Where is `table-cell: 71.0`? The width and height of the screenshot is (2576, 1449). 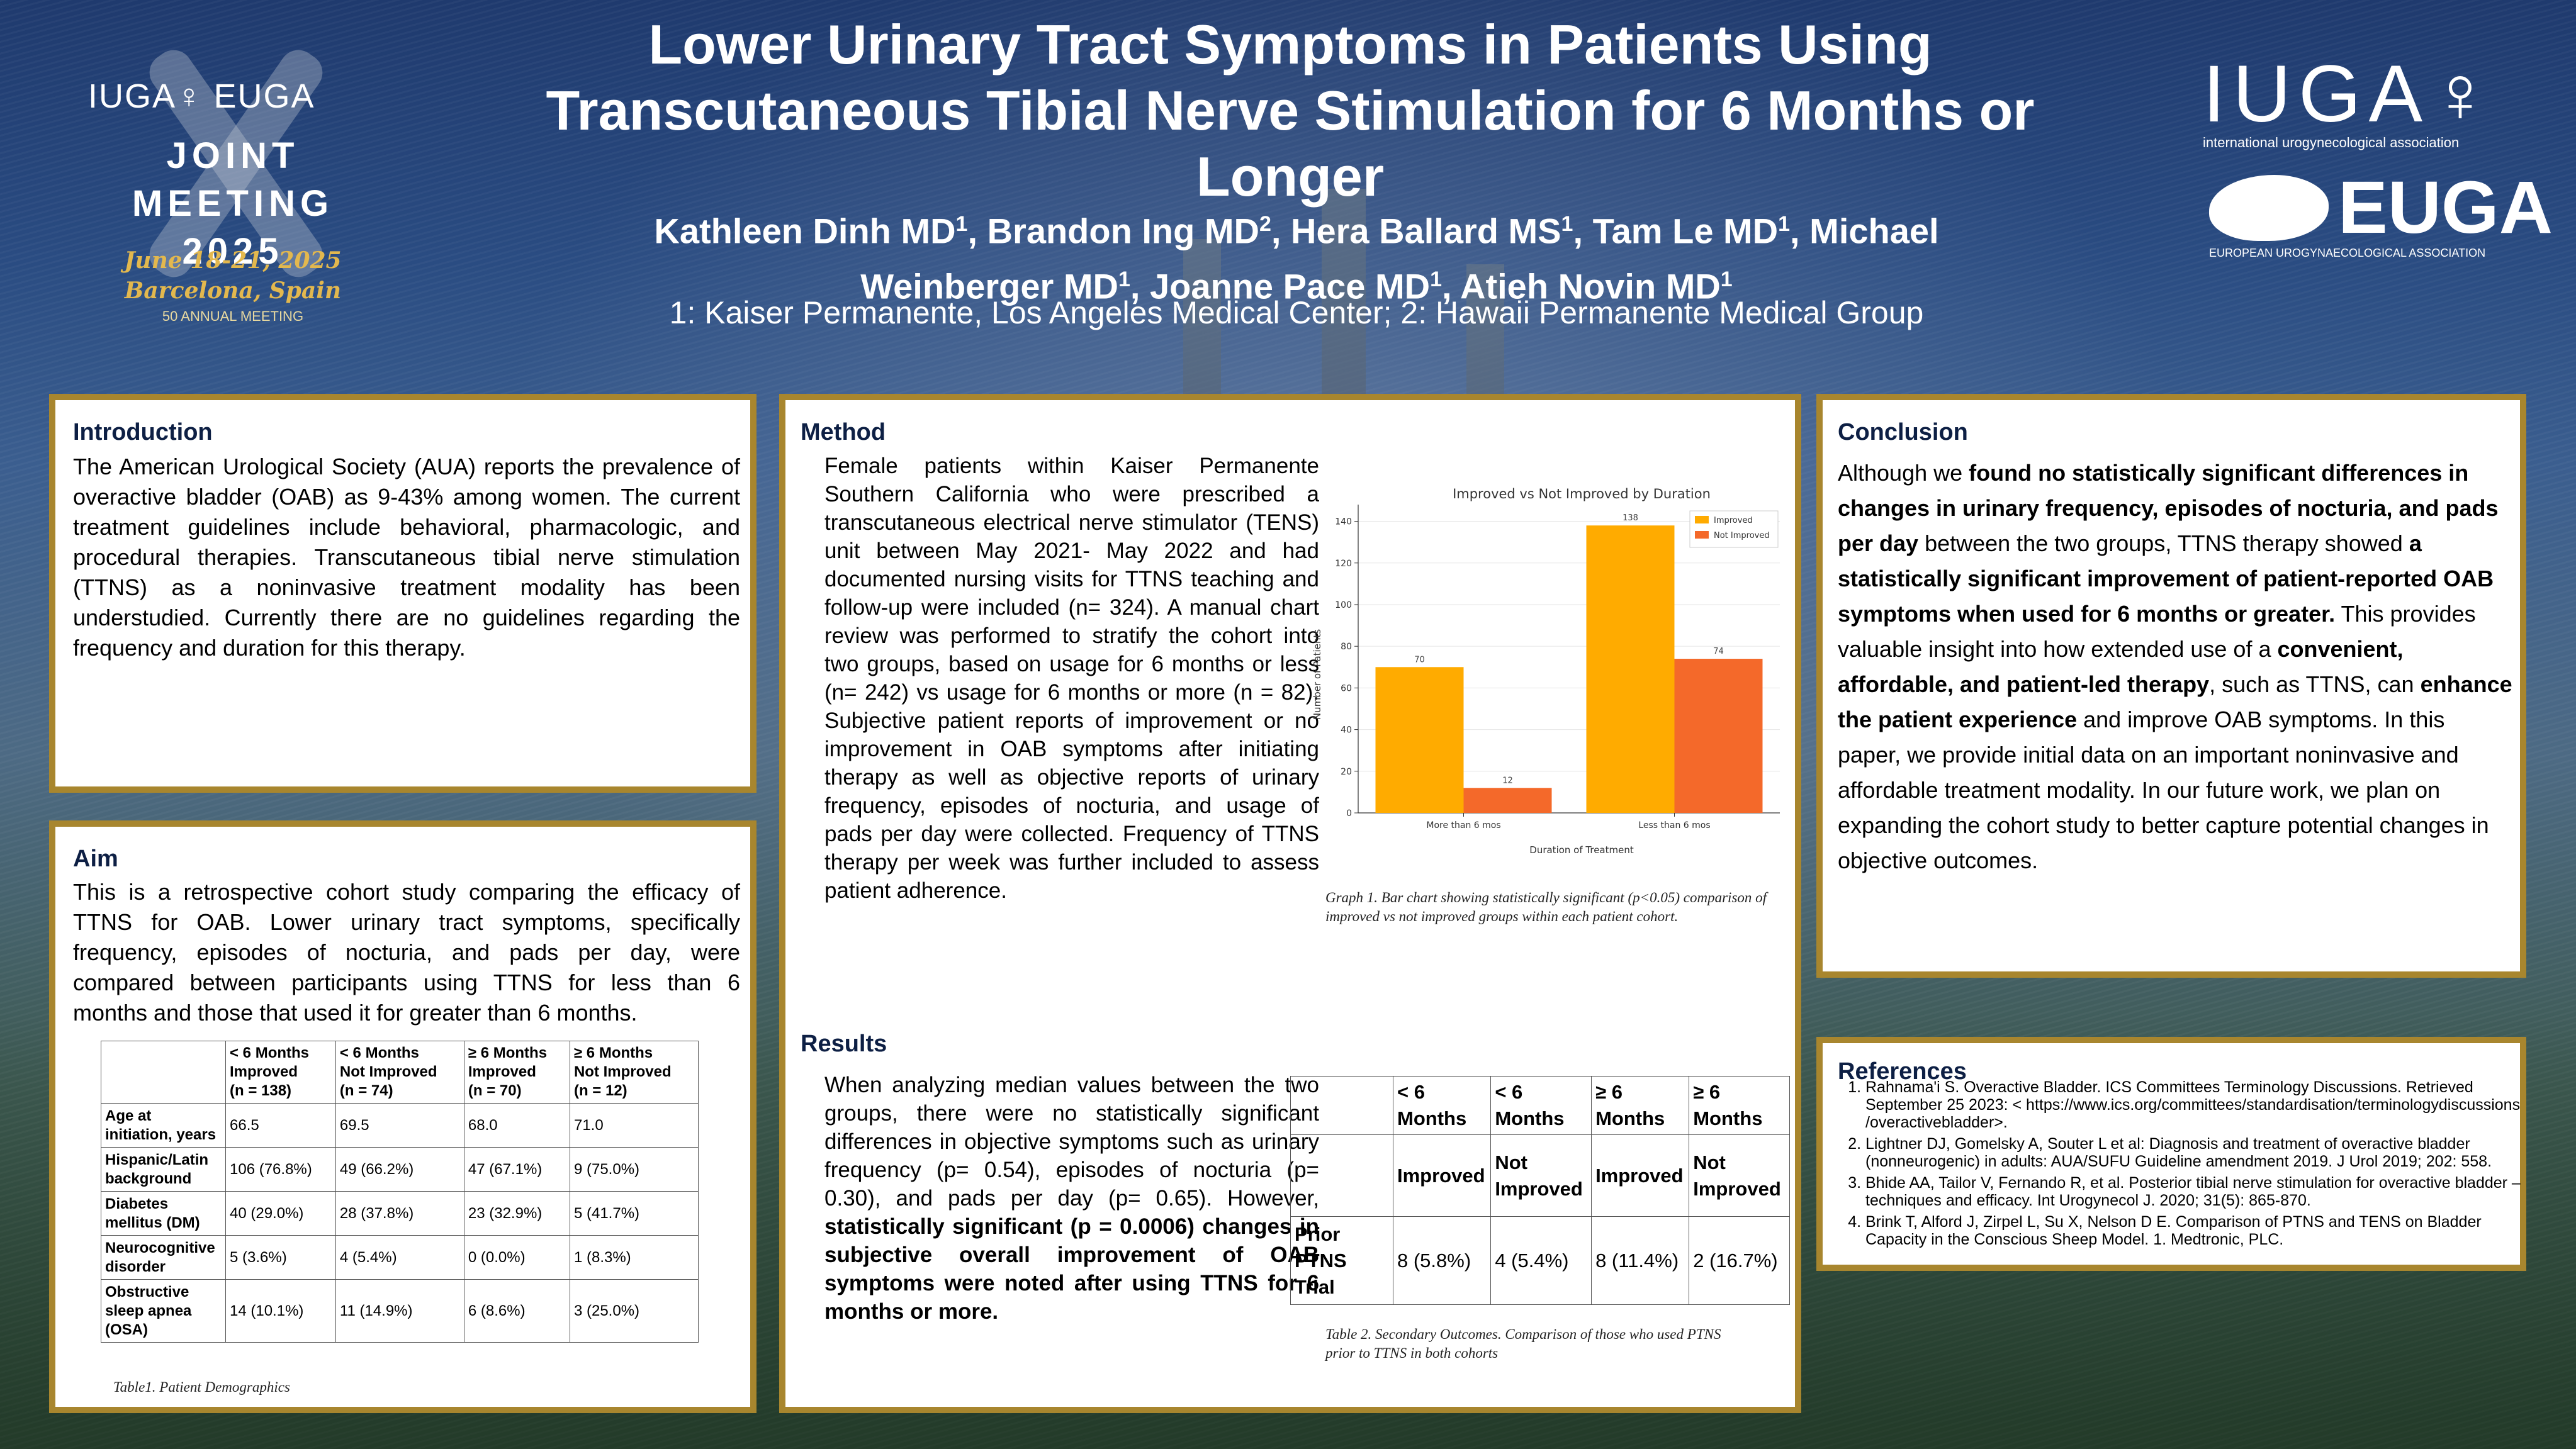
table-cell: 71.0 is located at coordinates (634, 1125).